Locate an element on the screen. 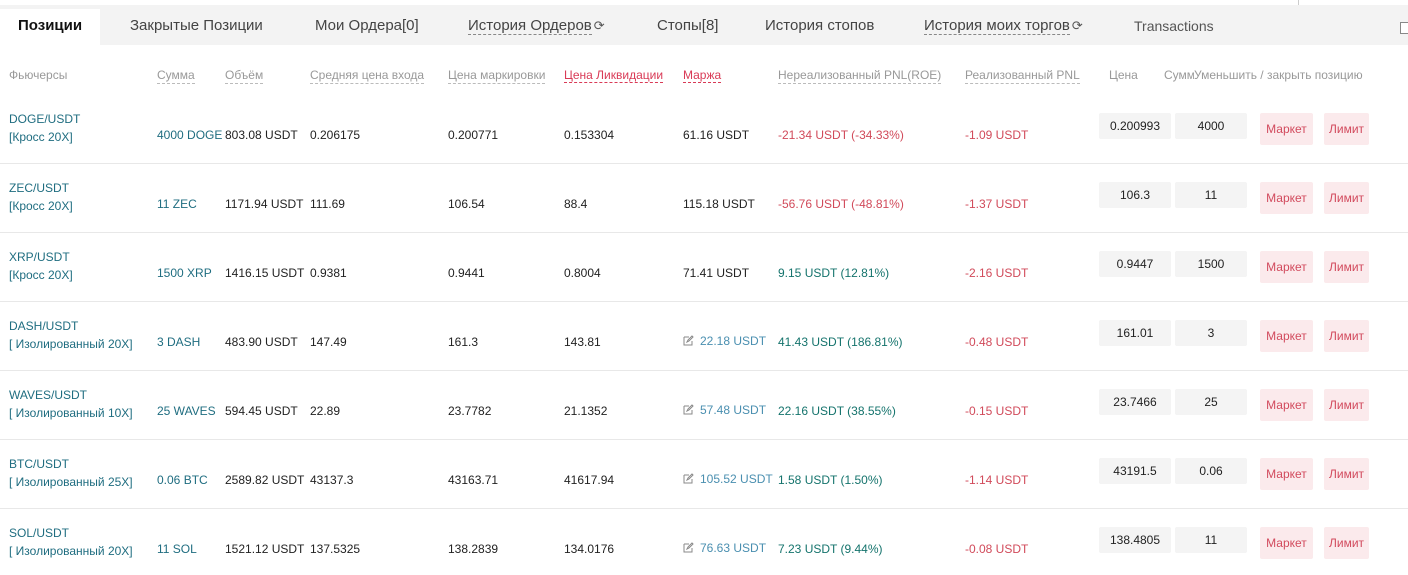  header-entry-price: Средняя цена входа is located at coordinates (367, 76).